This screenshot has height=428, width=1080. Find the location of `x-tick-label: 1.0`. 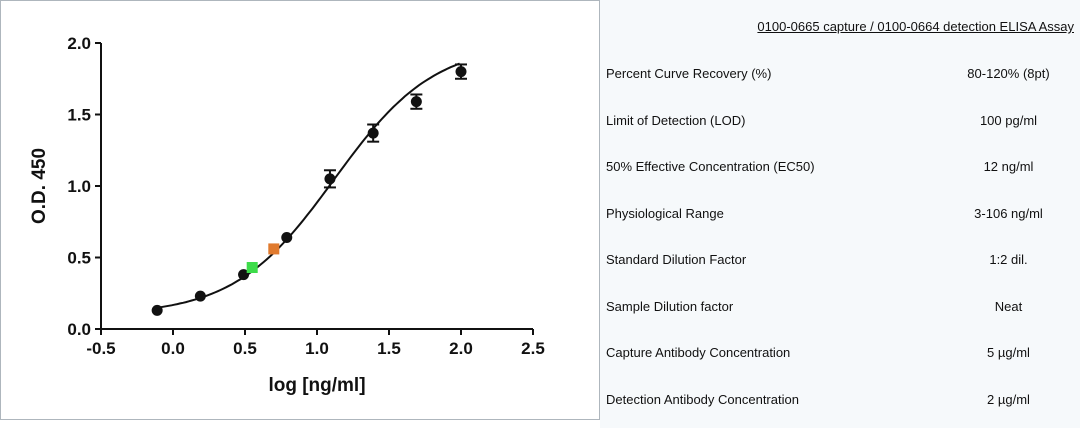

x-tick-label: 1.0 is located at coordinates (317, 348).